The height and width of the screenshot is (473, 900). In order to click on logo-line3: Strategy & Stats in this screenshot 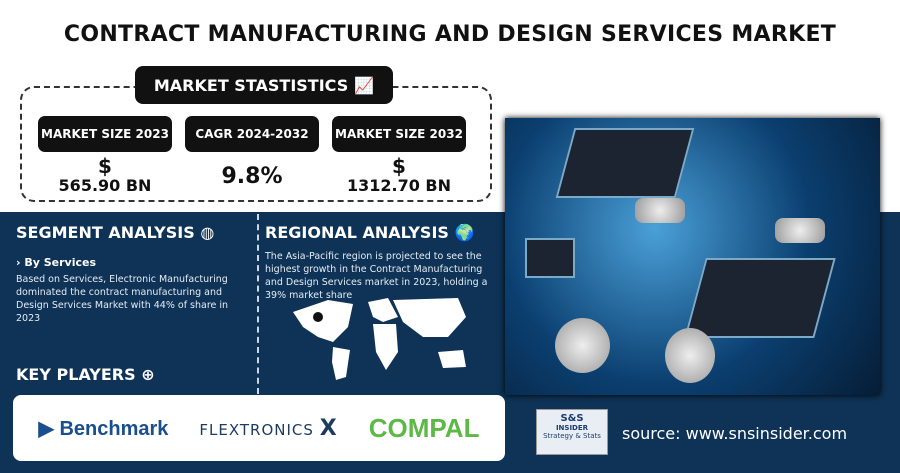, I will do `click(572, 436)`.